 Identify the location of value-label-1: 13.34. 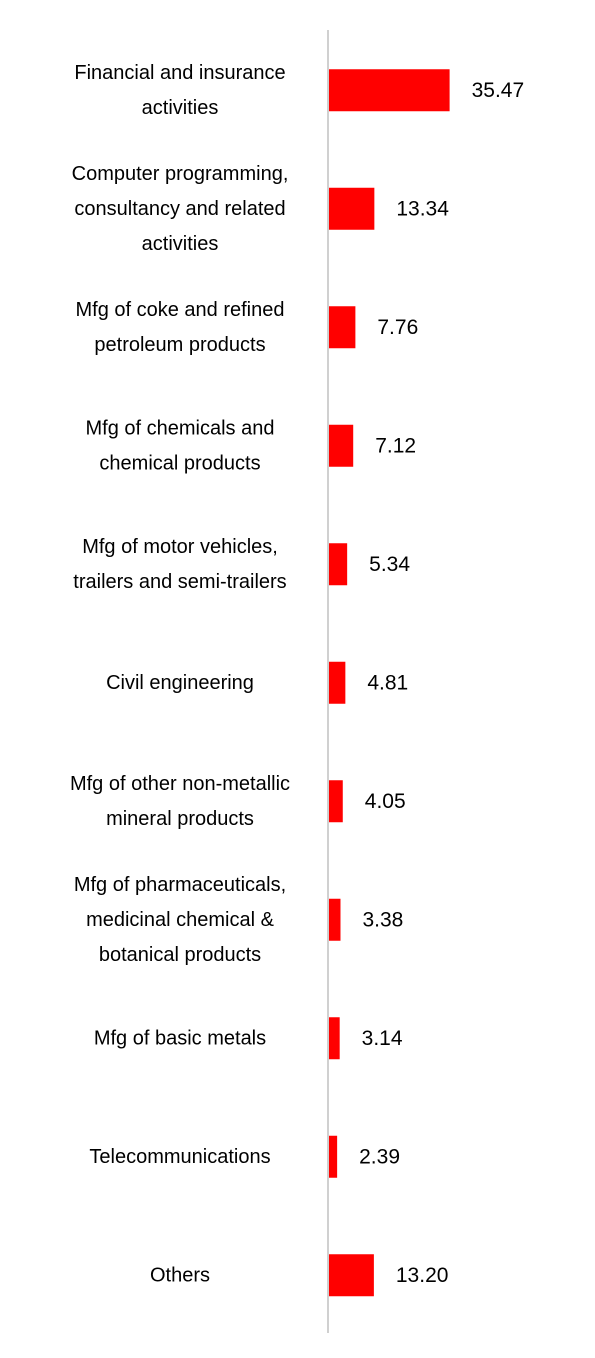
(422, 208).